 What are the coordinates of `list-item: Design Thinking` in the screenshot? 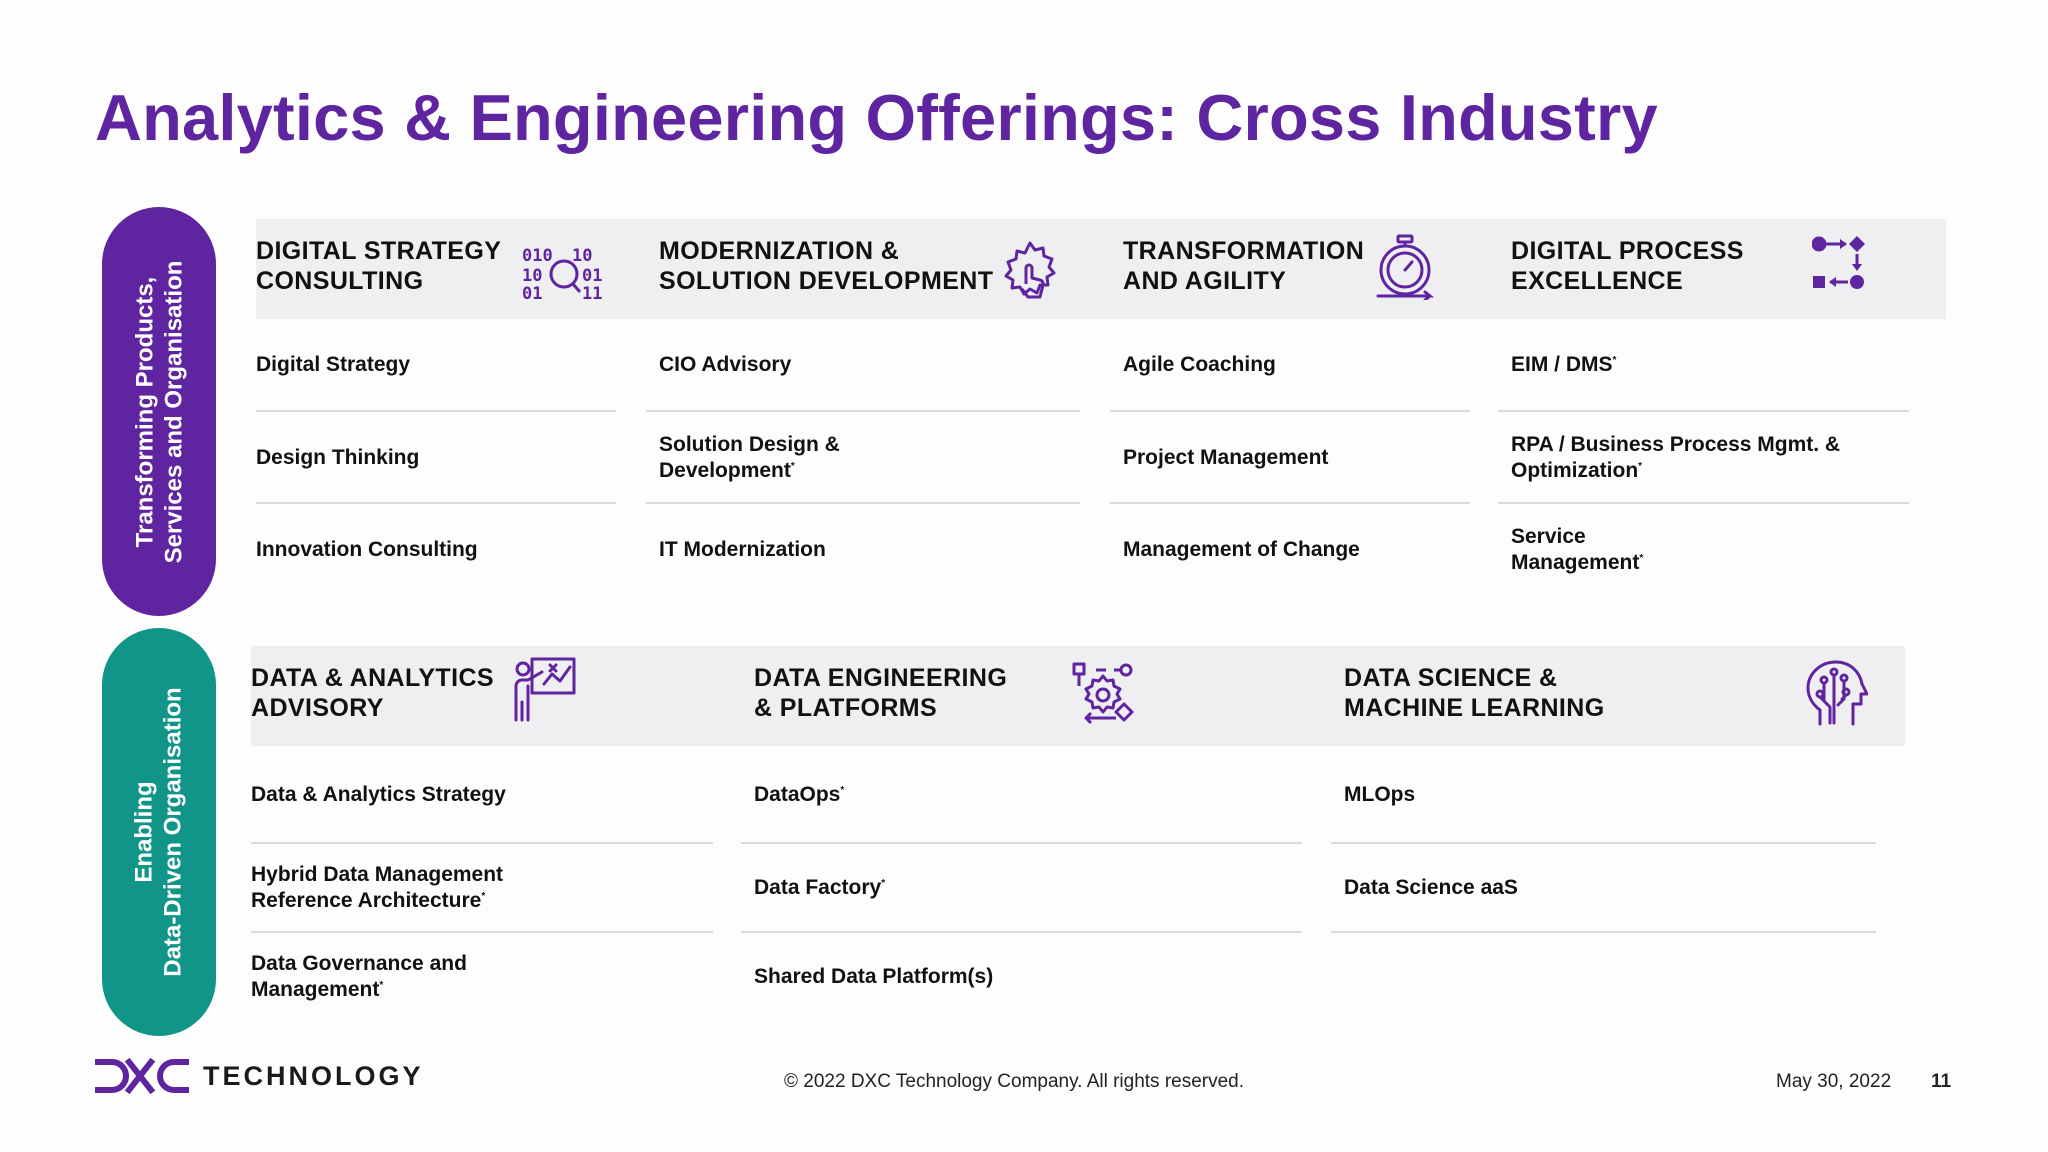 It's located at (338, 457).